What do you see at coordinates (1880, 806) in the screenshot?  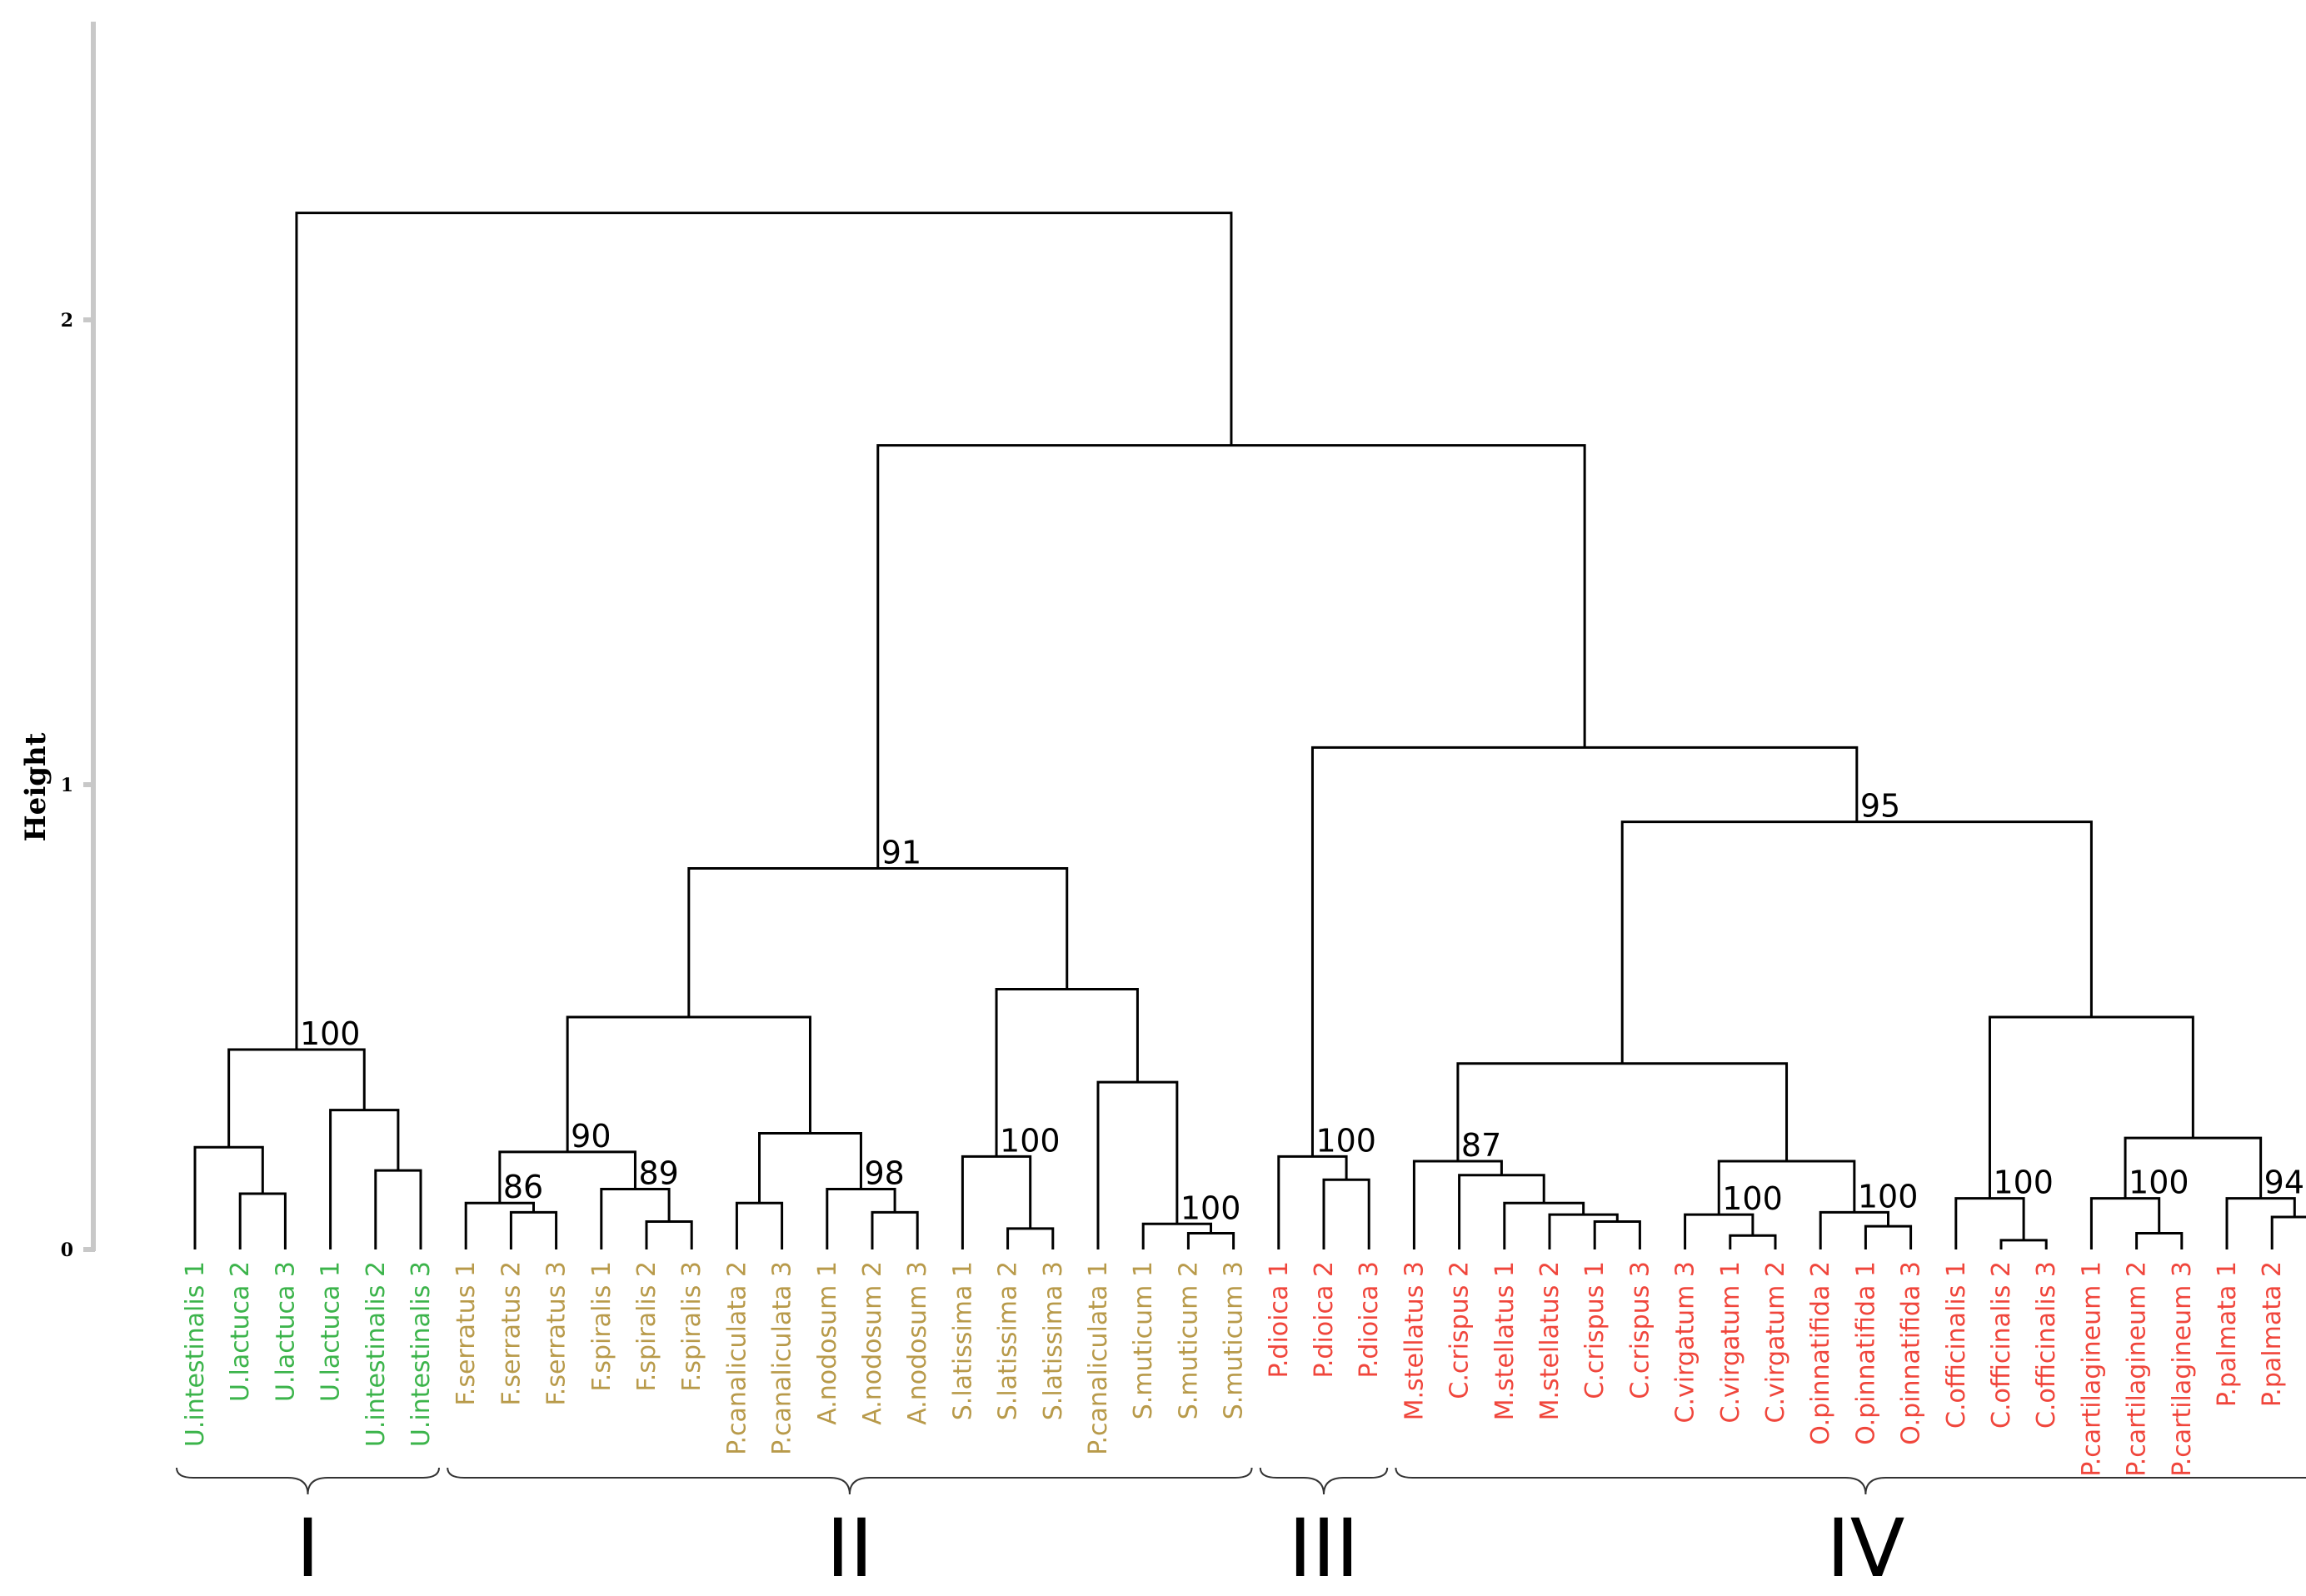 I see `bootstrap-value: 95` at bounding box center [1880, 806].